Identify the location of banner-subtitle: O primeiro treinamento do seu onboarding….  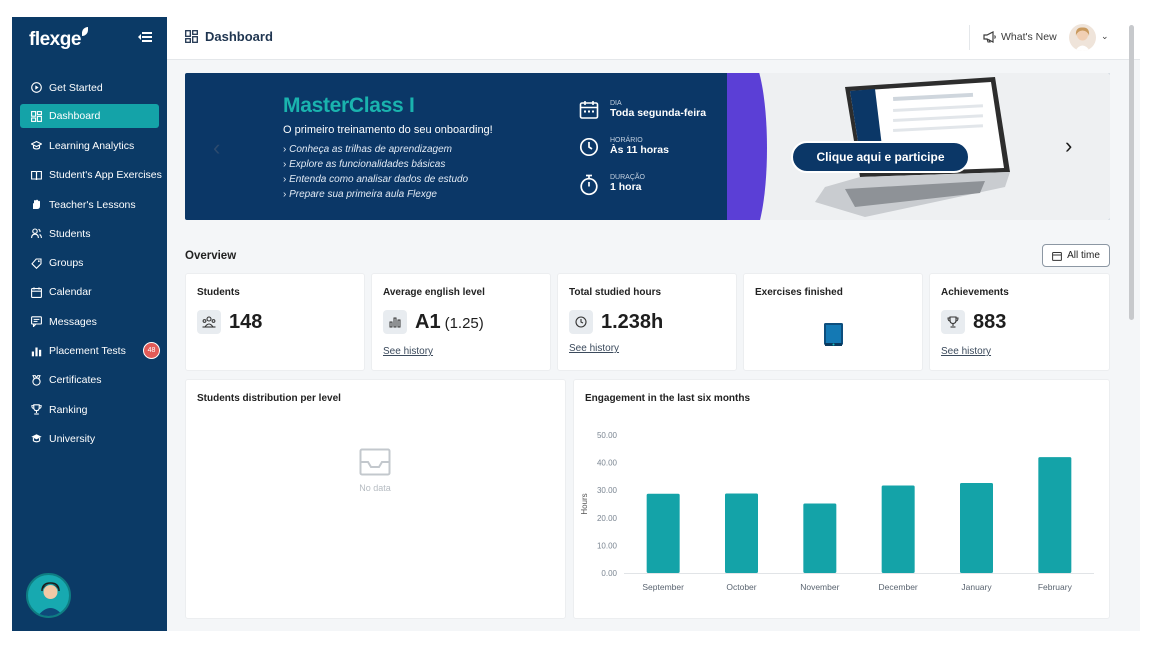
(388, 130).